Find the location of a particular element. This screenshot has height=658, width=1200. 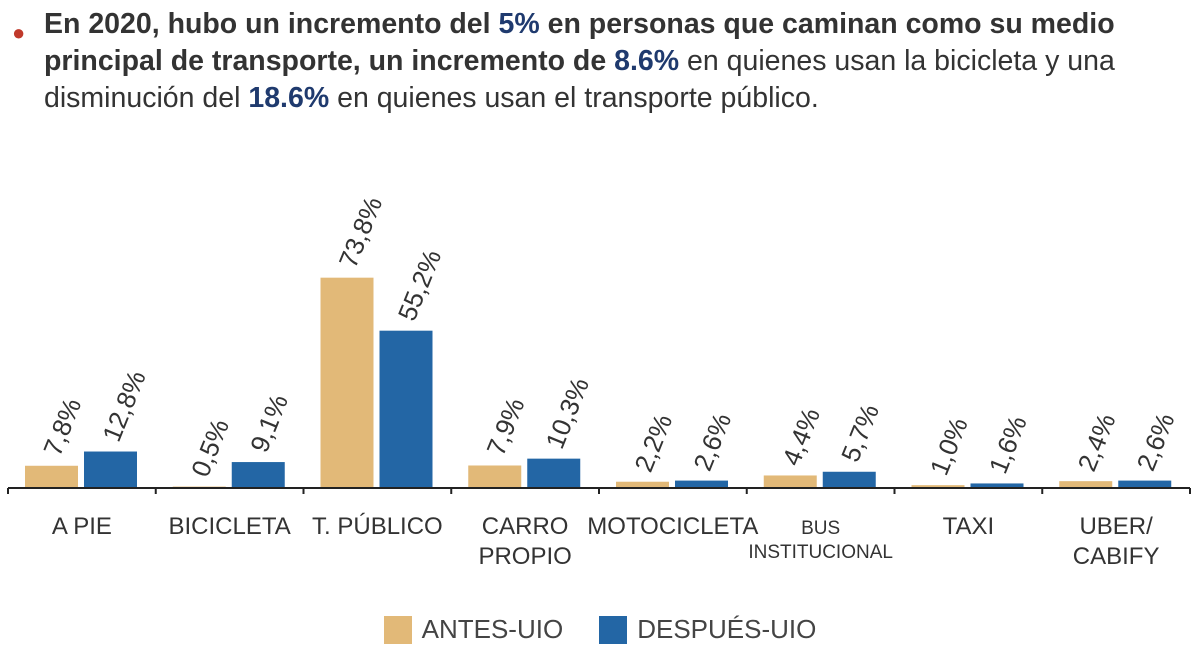

data-label-despues-1: 9,1% is located at coordinates (269, 423).